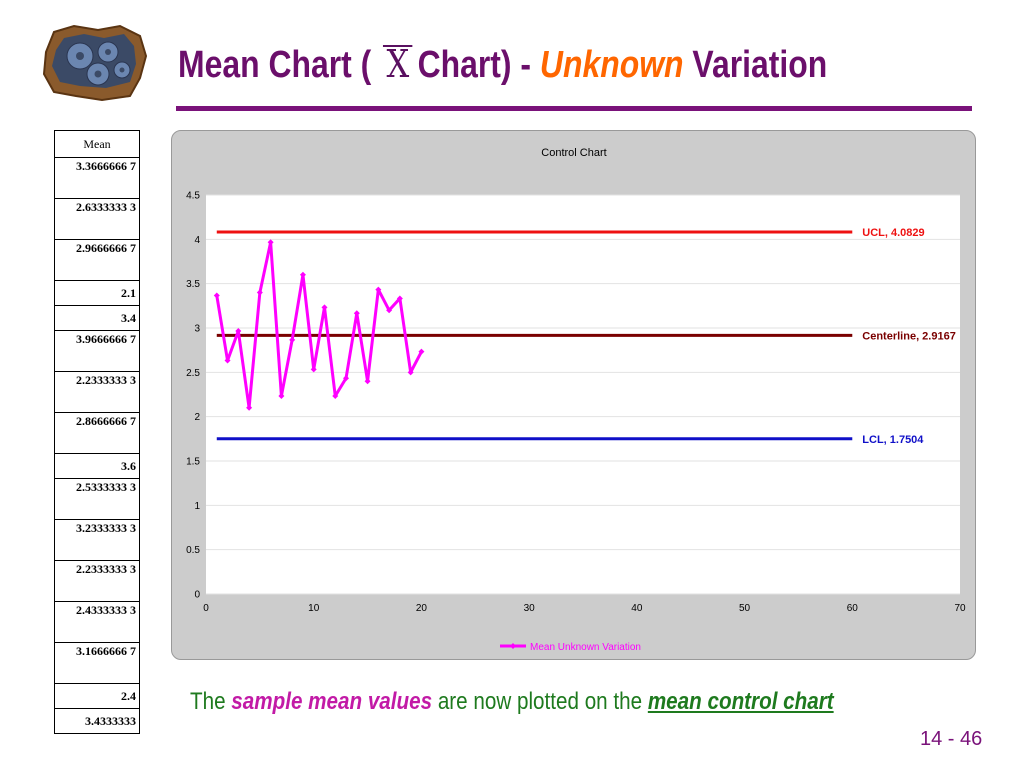  I want to click on control-line-label: Centerline, 2.9167, so click(909, 336).